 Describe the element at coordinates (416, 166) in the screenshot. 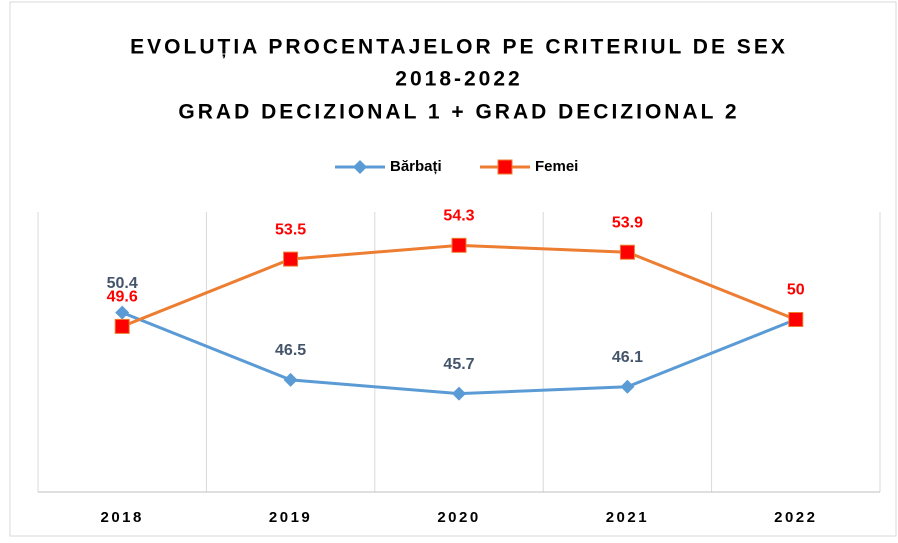

I see `legend-label: Bărbați` at that location.